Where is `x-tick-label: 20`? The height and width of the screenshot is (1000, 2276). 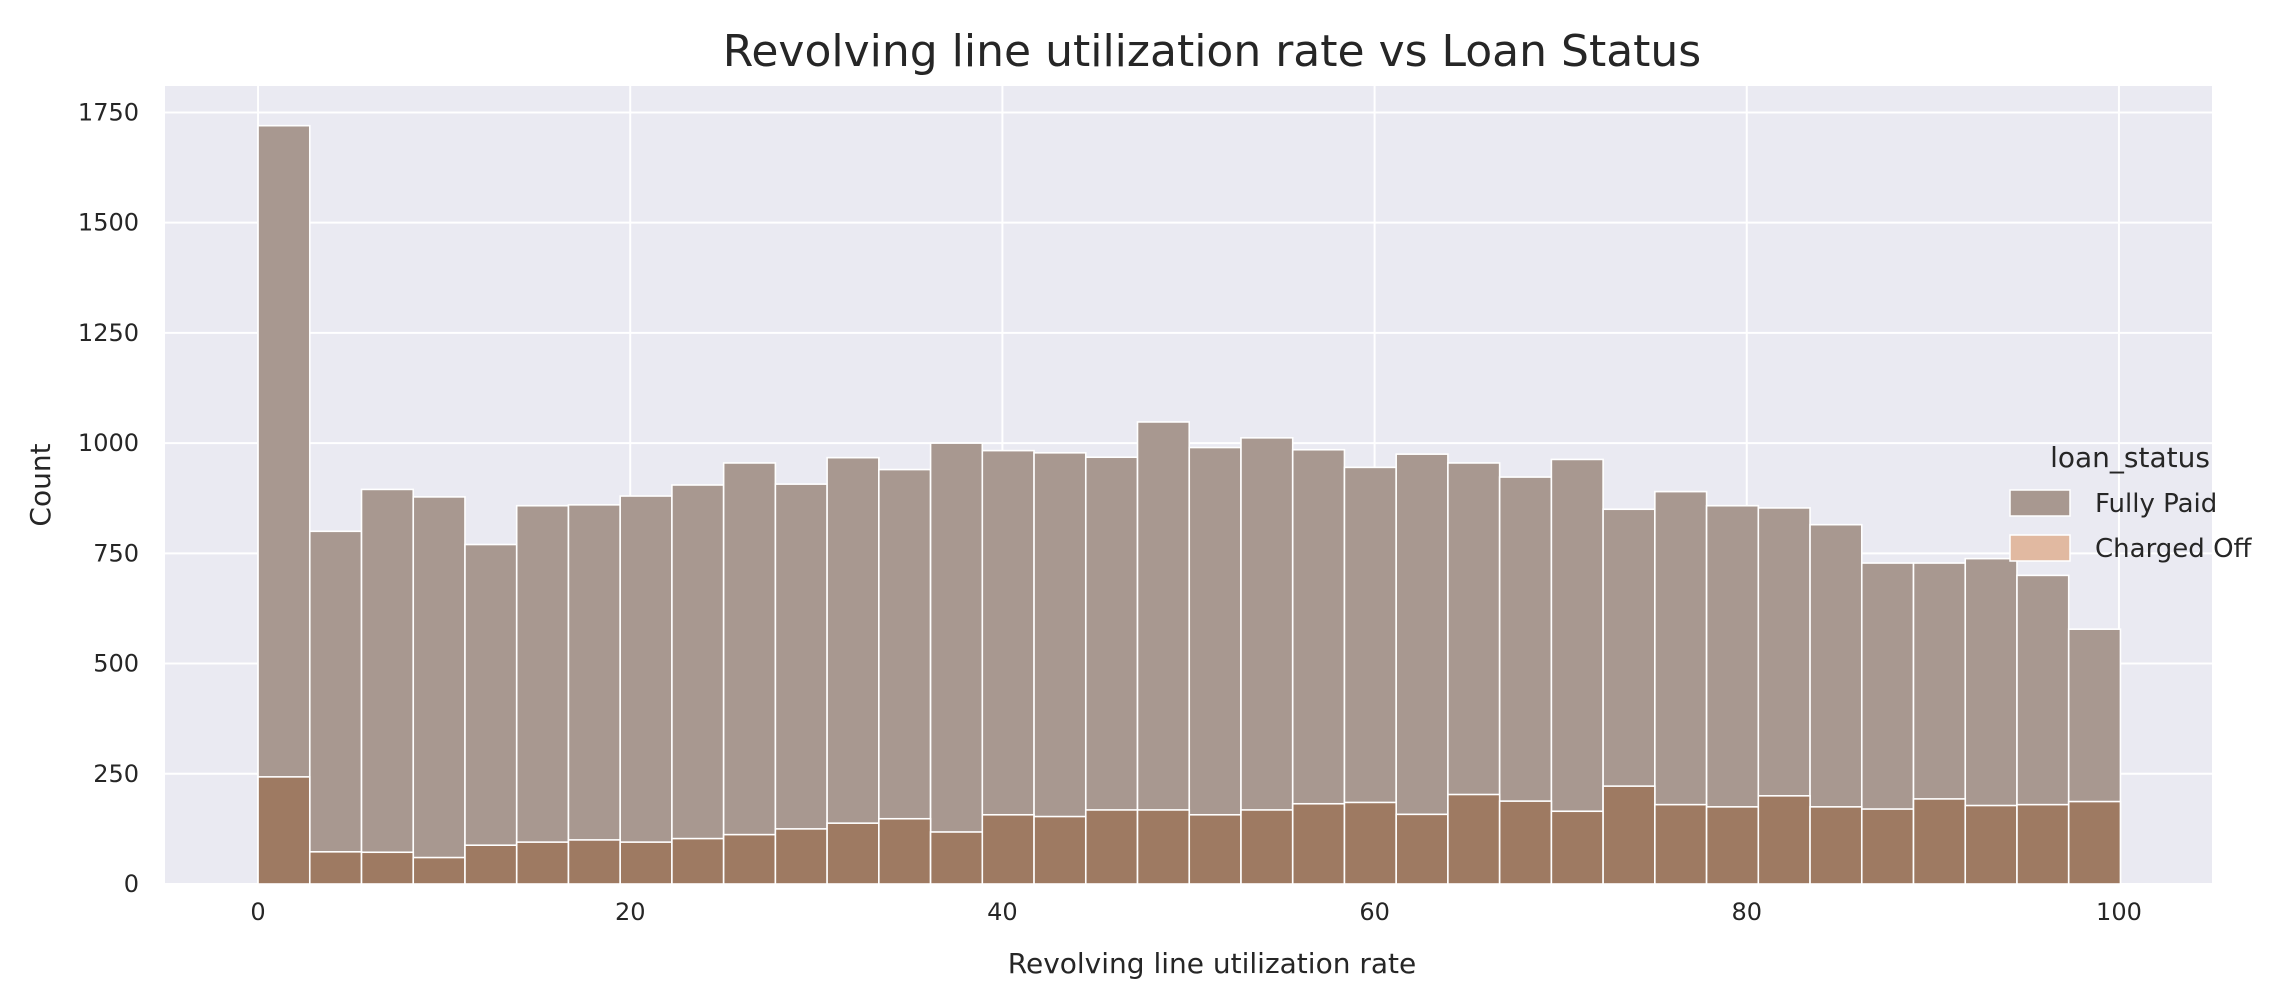 x-tick-label: 20 is located at coordinates (630, 912).